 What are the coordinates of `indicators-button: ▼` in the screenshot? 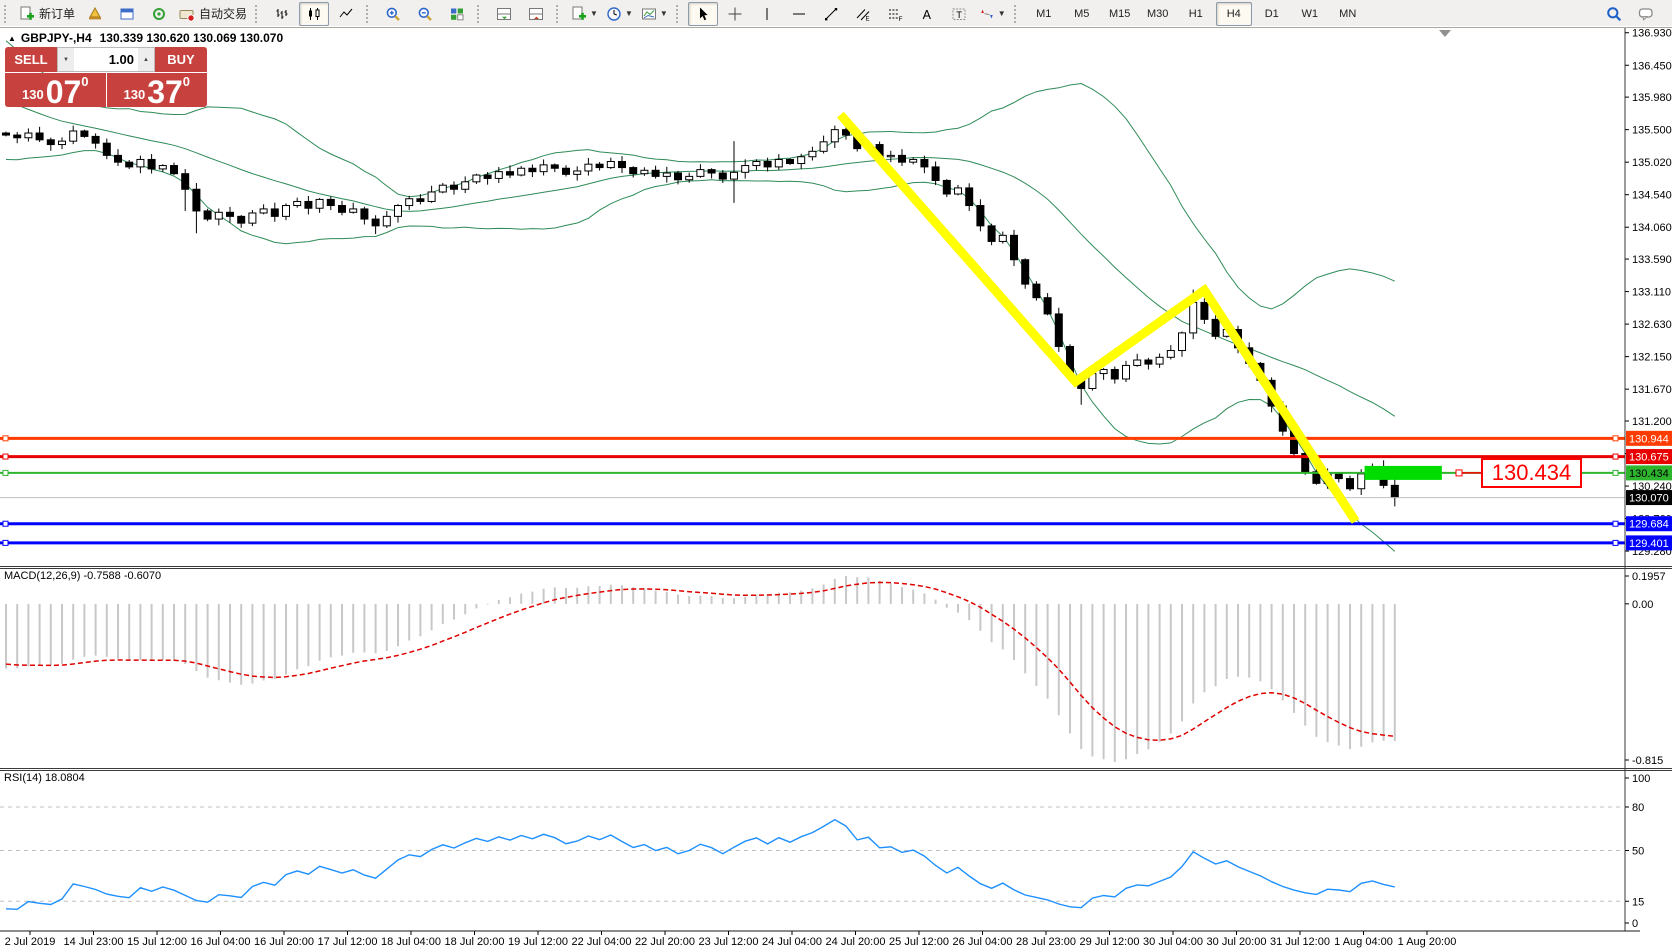 It's located at (584, 14).